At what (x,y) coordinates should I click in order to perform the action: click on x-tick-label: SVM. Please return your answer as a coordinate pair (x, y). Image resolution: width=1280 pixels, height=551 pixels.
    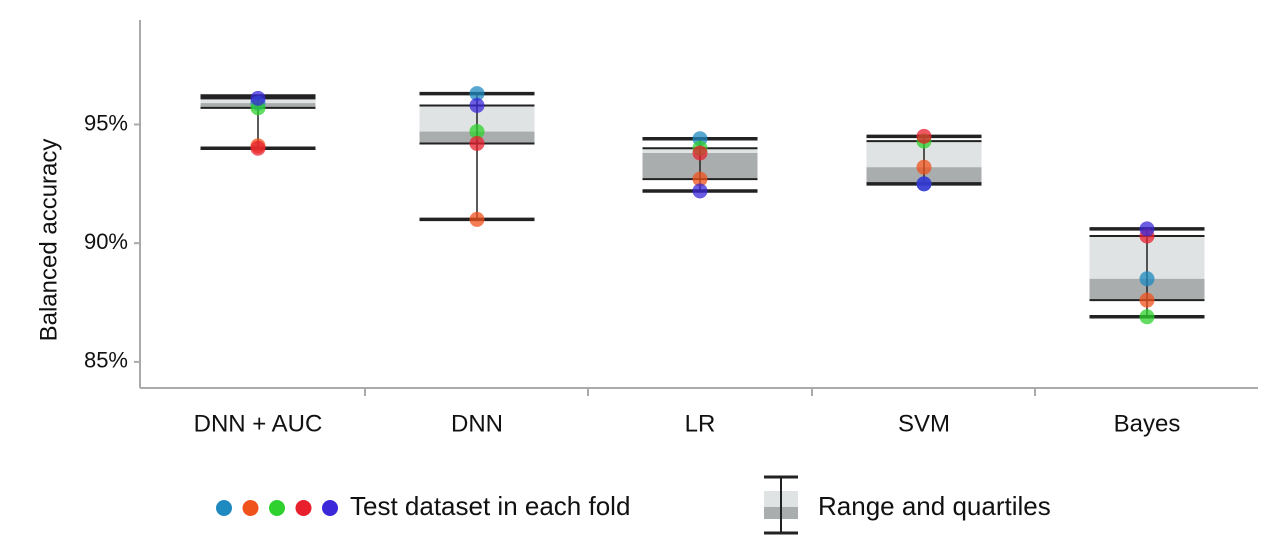
    Looking at the image, I should click on (924, 423).